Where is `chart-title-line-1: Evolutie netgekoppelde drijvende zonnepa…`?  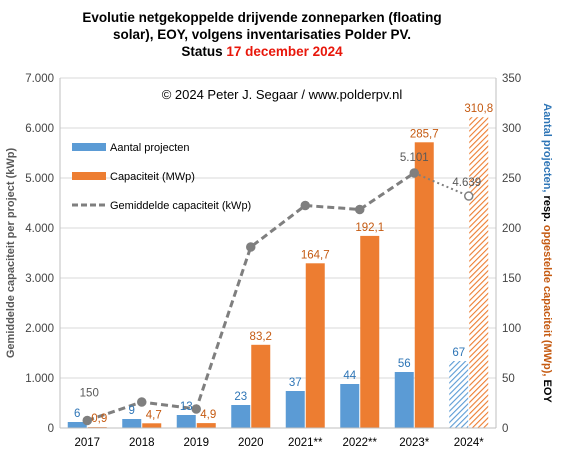
chart-title-line-1: Evolutie netgekoppelde drijvende zonnepa… is located at coordinates (261, 17).